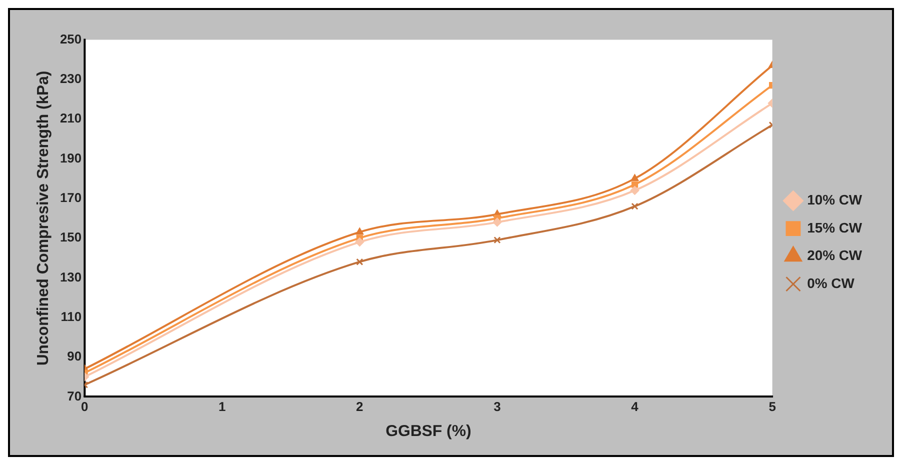 Image resolution: width=902 pixels, height=465 pixels. I want to click on legend-label: 15% CW, so click(835, 227).